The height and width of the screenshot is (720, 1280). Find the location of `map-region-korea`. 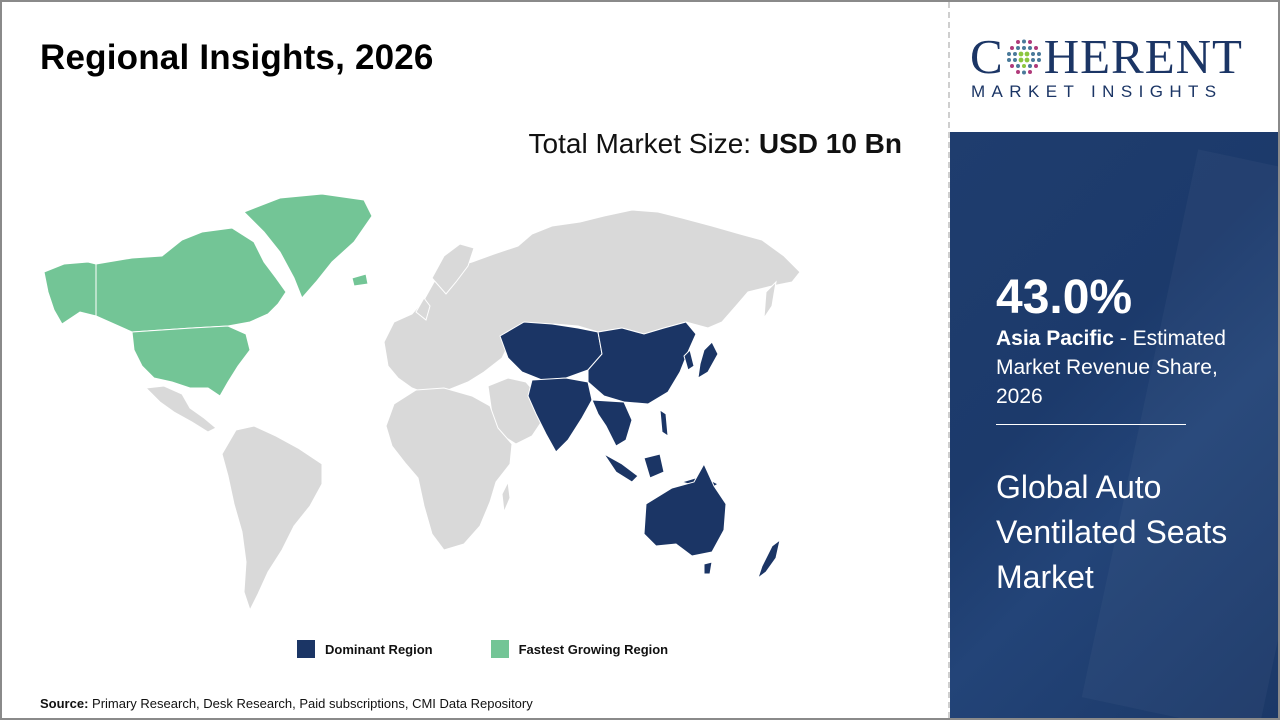

map-region-korea is located at coordinates (689, 360).